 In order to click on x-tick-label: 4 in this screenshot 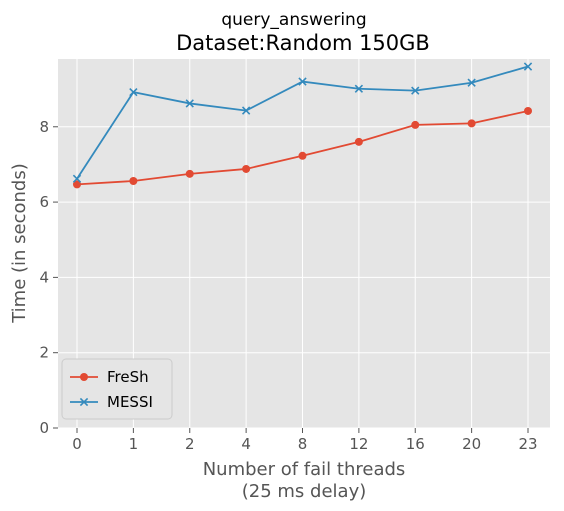, I will do `click(246, 444)`.